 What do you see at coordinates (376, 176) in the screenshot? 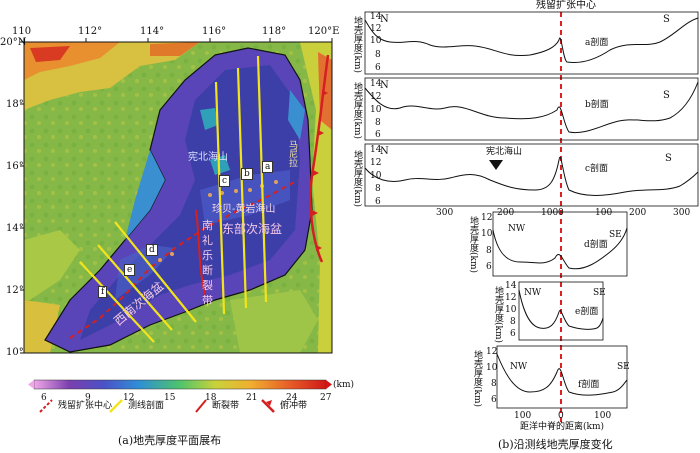
I see `c-ytick-10: 10` at bounding box center [376, 176].